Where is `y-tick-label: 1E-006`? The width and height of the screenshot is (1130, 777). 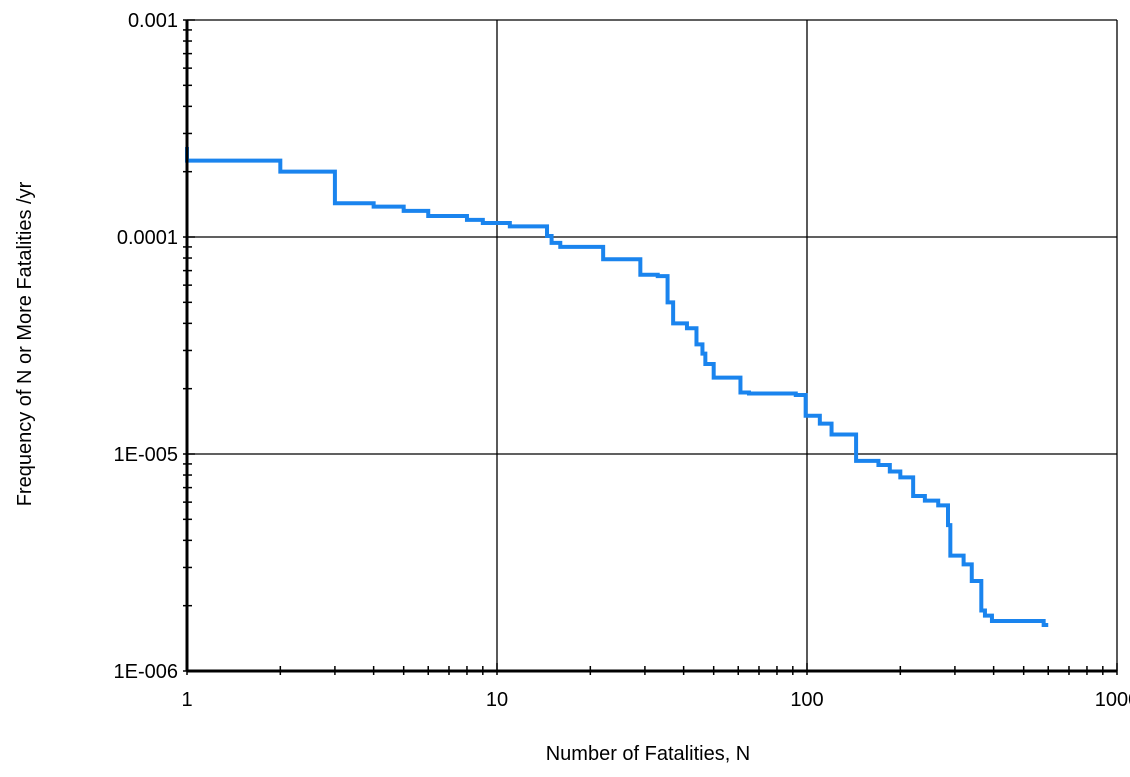 y-tick-label: 1E-006 is located at coordinates (146, 672).